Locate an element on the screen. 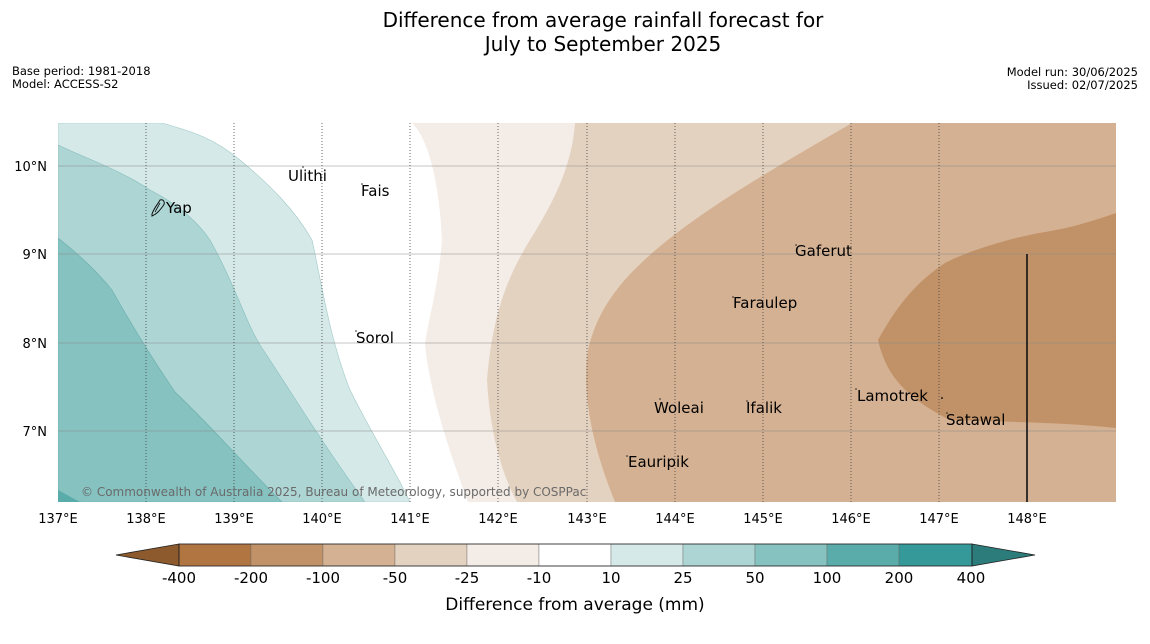 The height and width of the screenshot is (644, 1150). place-faraulep: Faraulep is located at coordinates (765, 303).